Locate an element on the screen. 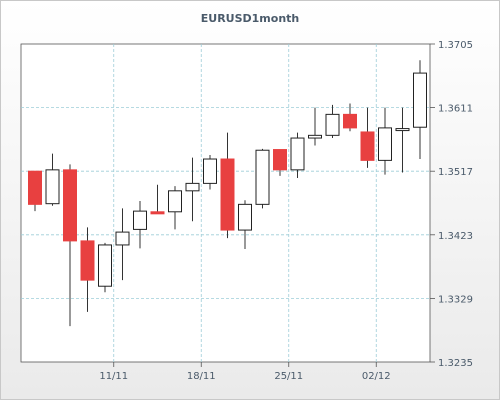  y-tick-label: 1.3423 is located at coordinates (455, 236).